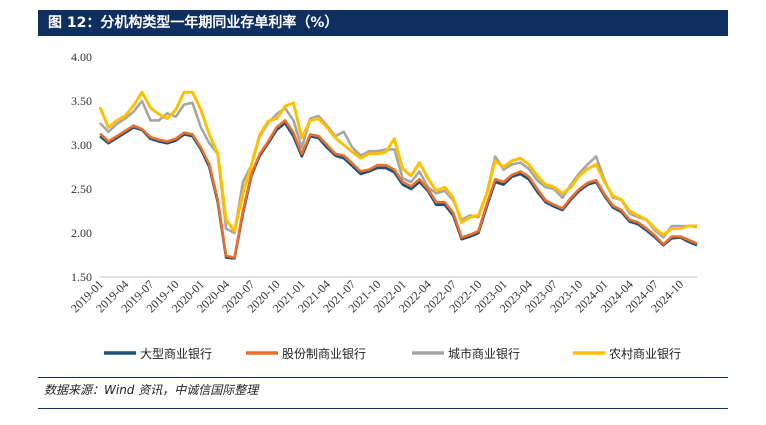 Image resolution: width=766 pixels, height=425 pixels. What do you see at coordinates (324, 353) in the screenshot?
I see `legend-label: 股份制商业银行` at bounding box center [324, 353].